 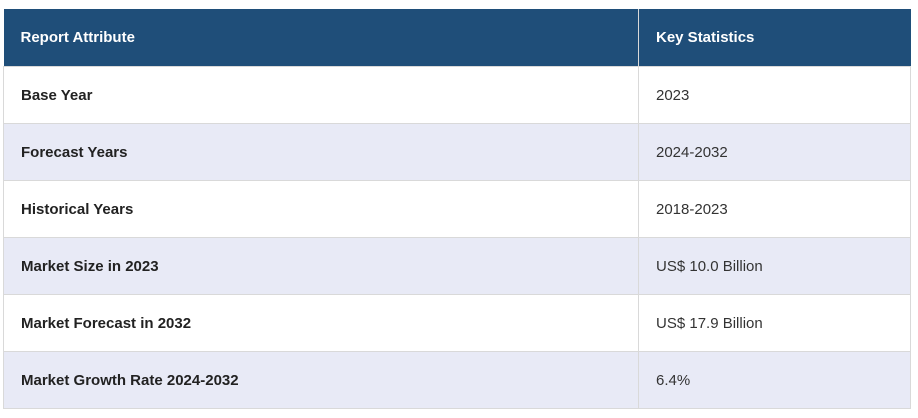 I want to click on value-cell: US$ 10.0 Billion, so click(x=774, y=266).